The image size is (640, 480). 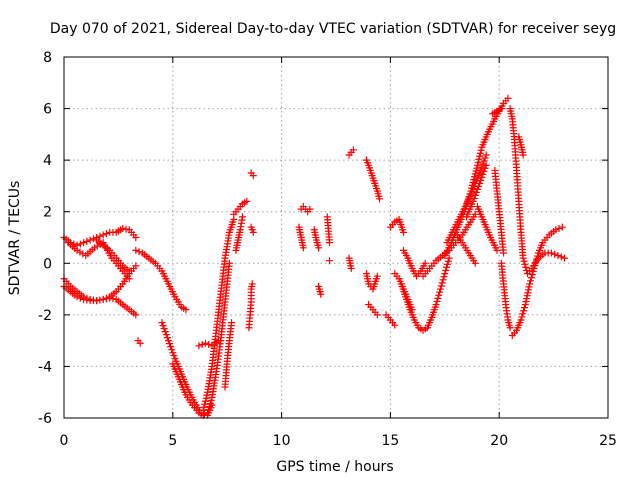 I want to click on series-arc-AL, so click(x=465, y=247).